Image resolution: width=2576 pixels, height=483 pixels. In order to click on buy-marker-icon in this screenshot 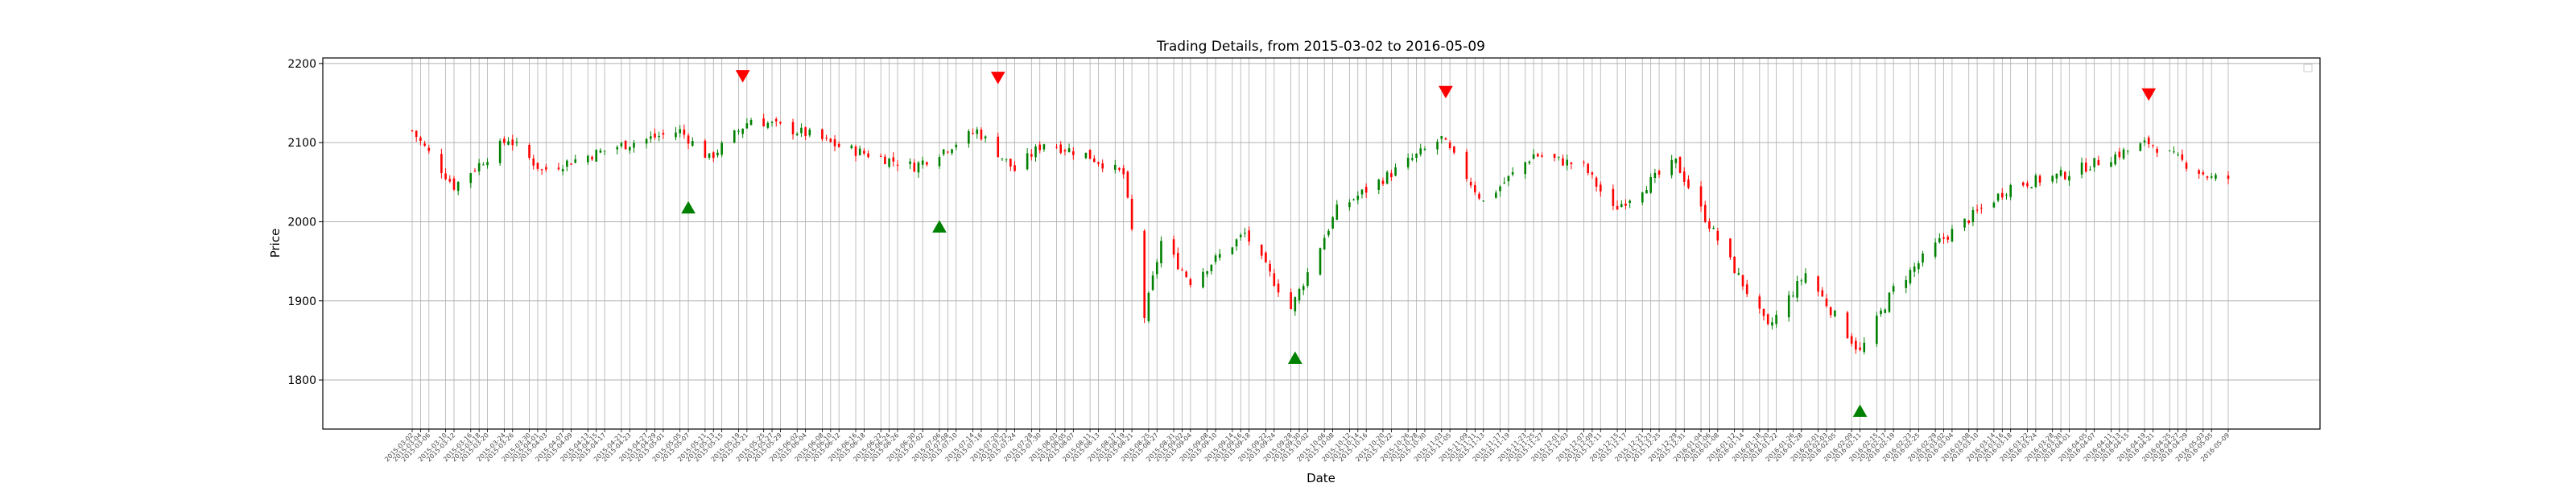, I will do `click(688, 207)`.